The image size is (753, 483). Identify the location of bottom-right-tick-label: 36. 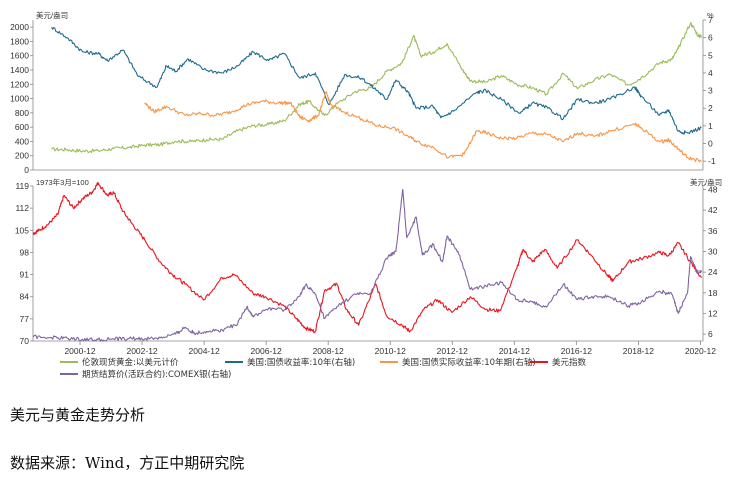
(713, 231).